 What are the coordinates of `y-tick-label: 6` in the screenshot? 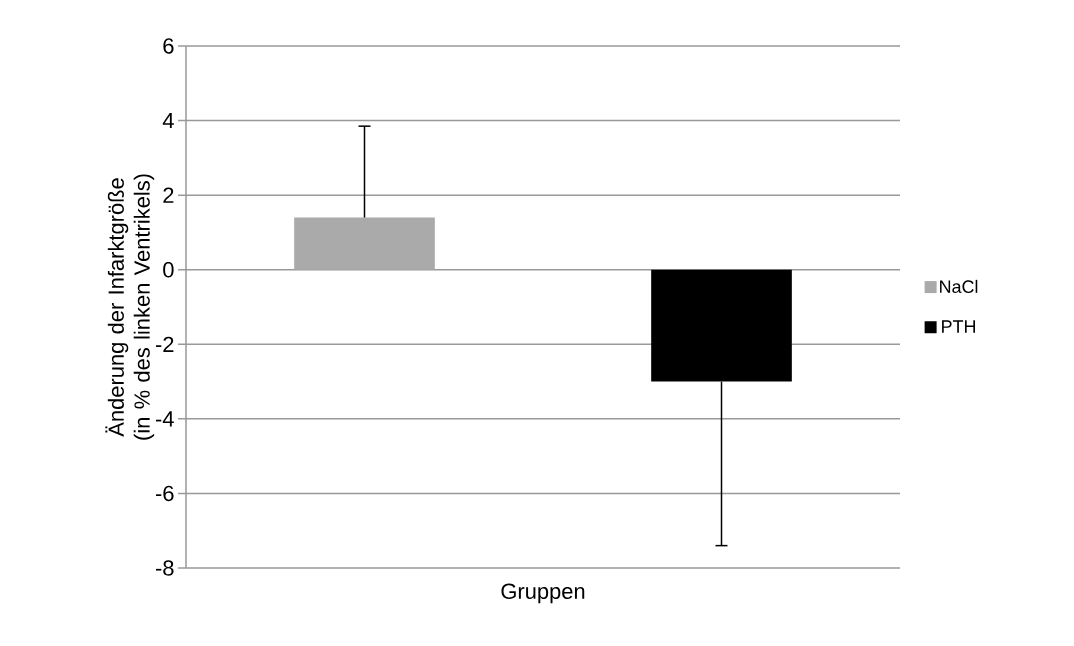 It's located at (168, 46).